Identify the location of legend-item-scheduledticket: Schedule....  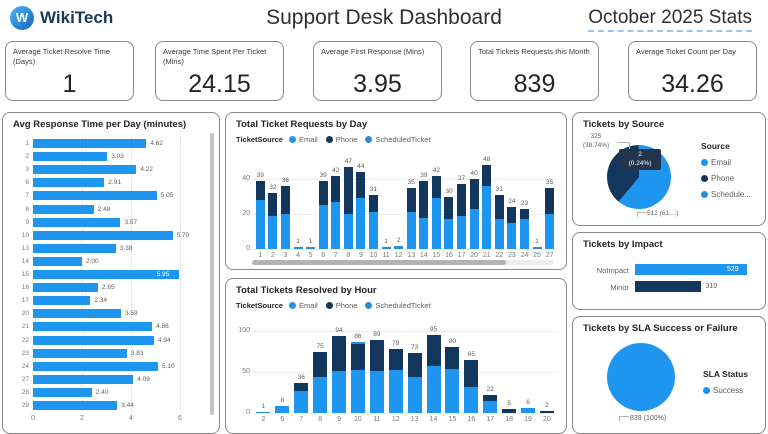
(726, 194).